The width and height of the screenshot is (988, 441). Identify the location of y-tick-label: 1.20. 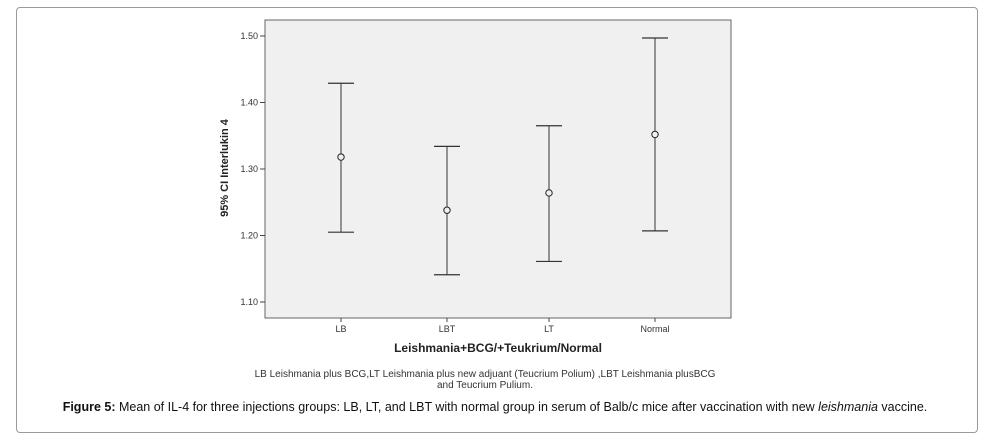
(249, 236).